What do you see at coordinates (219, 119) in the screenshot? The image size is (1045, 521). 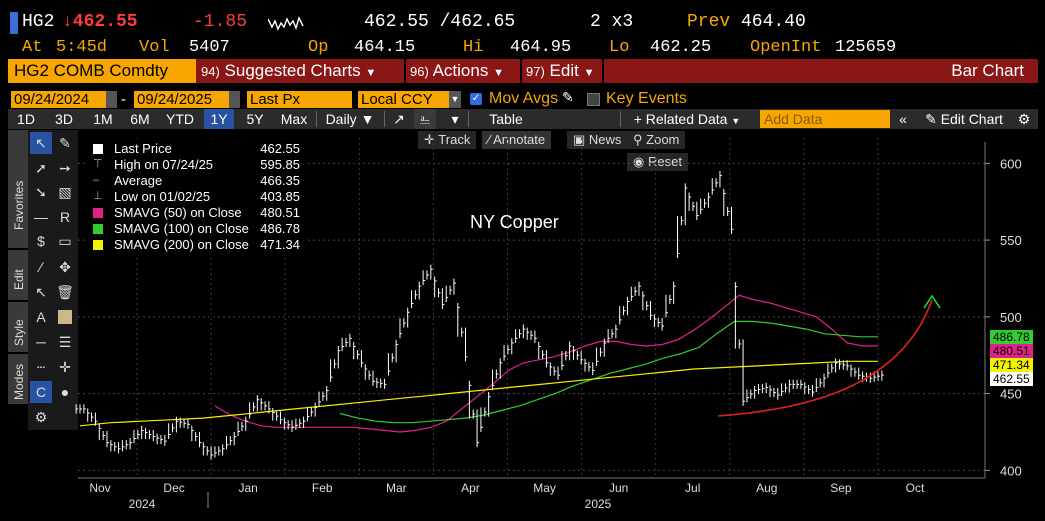 I see `period-1y: 1Y` at bounding box center [219, 119].